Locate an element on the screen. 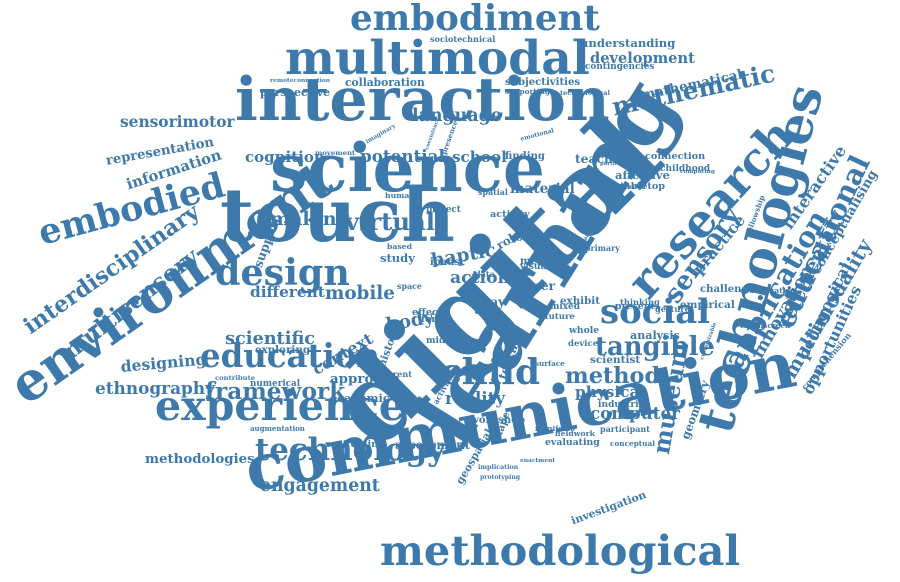 This screenshot has height=582, width=900. word-teaching: teaching is located at coordinates (605, 158).